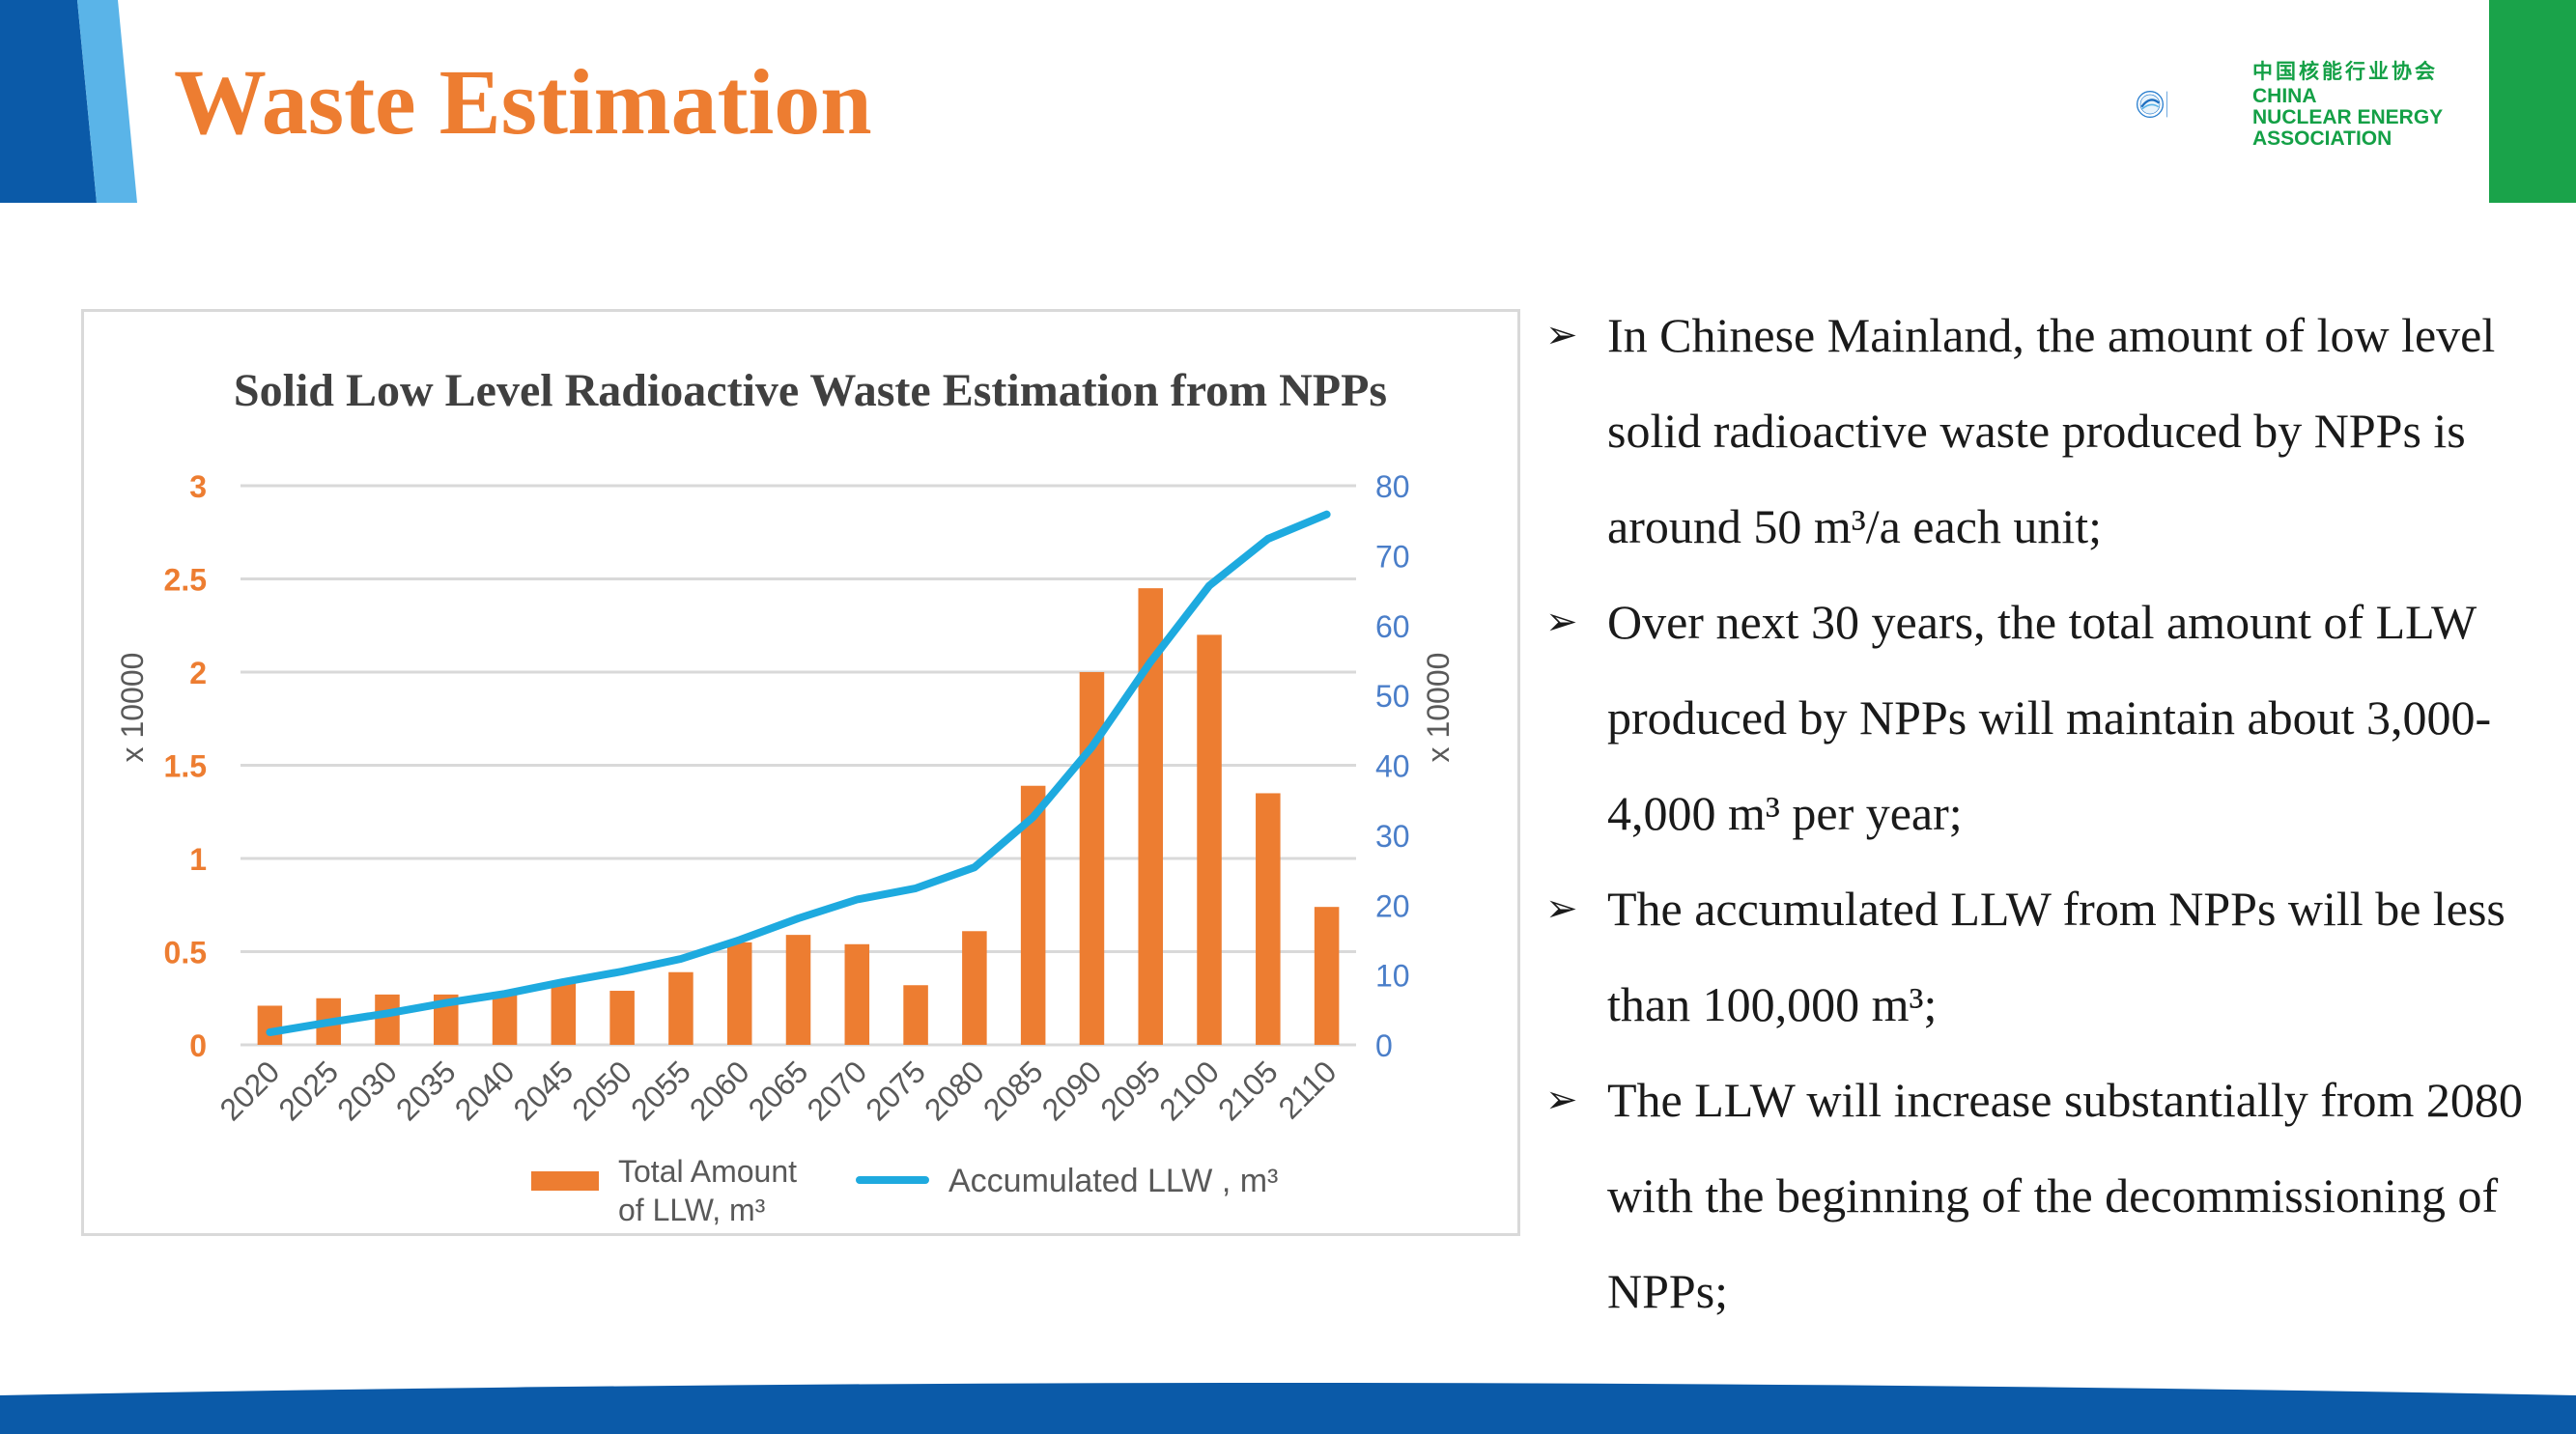 This screenshot has height=1434, width=2576. Describe the element at coordinates (543, 1091) in the screenshot. I see `x-tick-label: 2045` at that location.